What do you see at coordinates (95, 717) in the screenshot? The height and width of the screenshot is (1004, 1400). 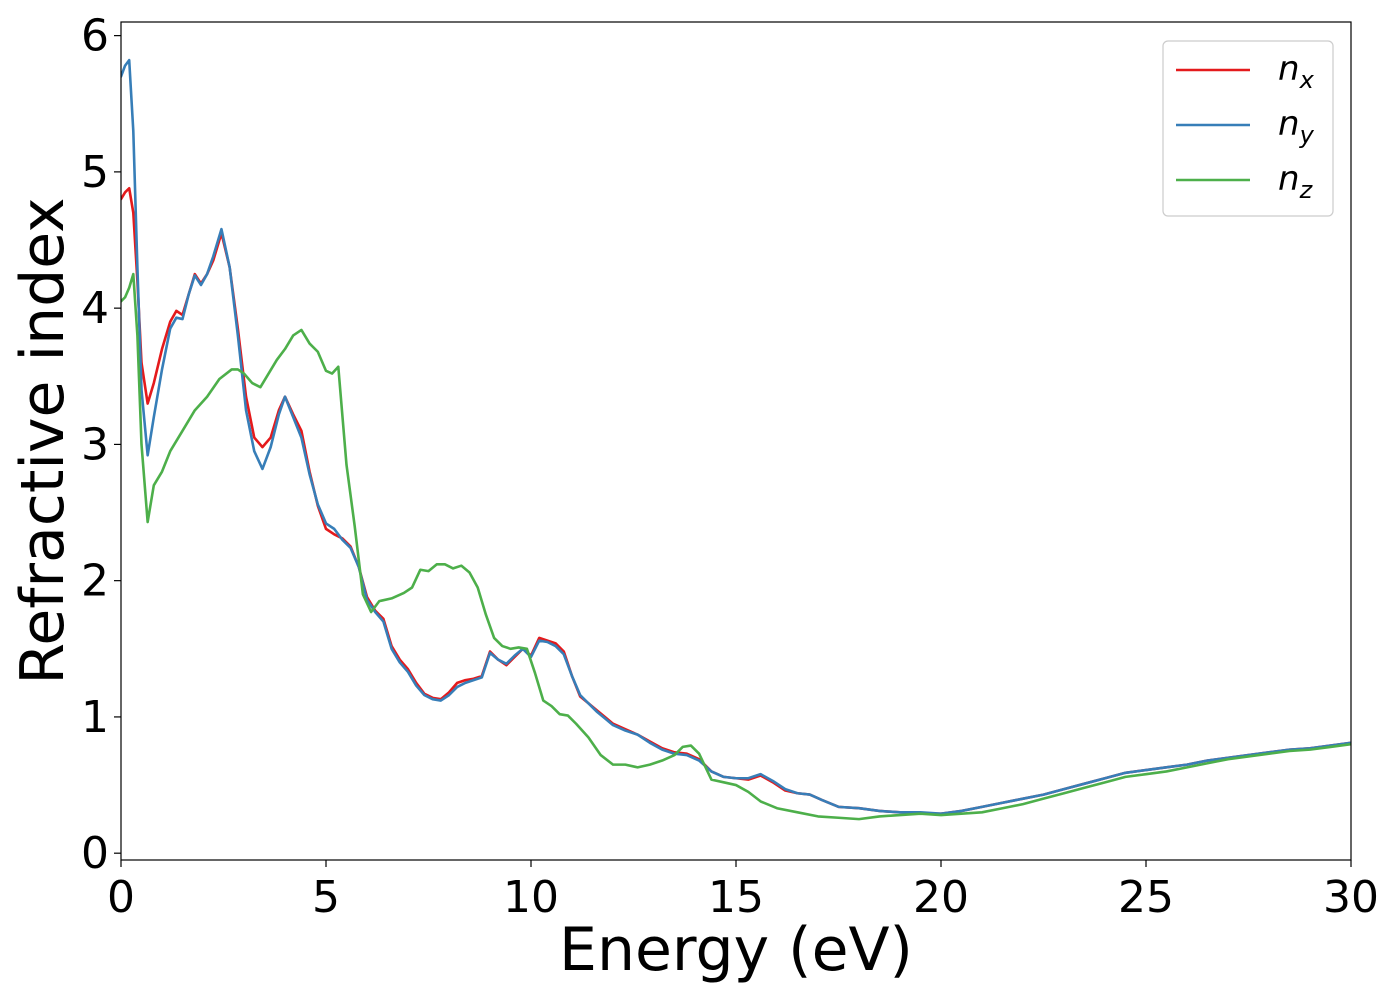 I see `y-tick-label: 1` at bounding box center [95, 717].